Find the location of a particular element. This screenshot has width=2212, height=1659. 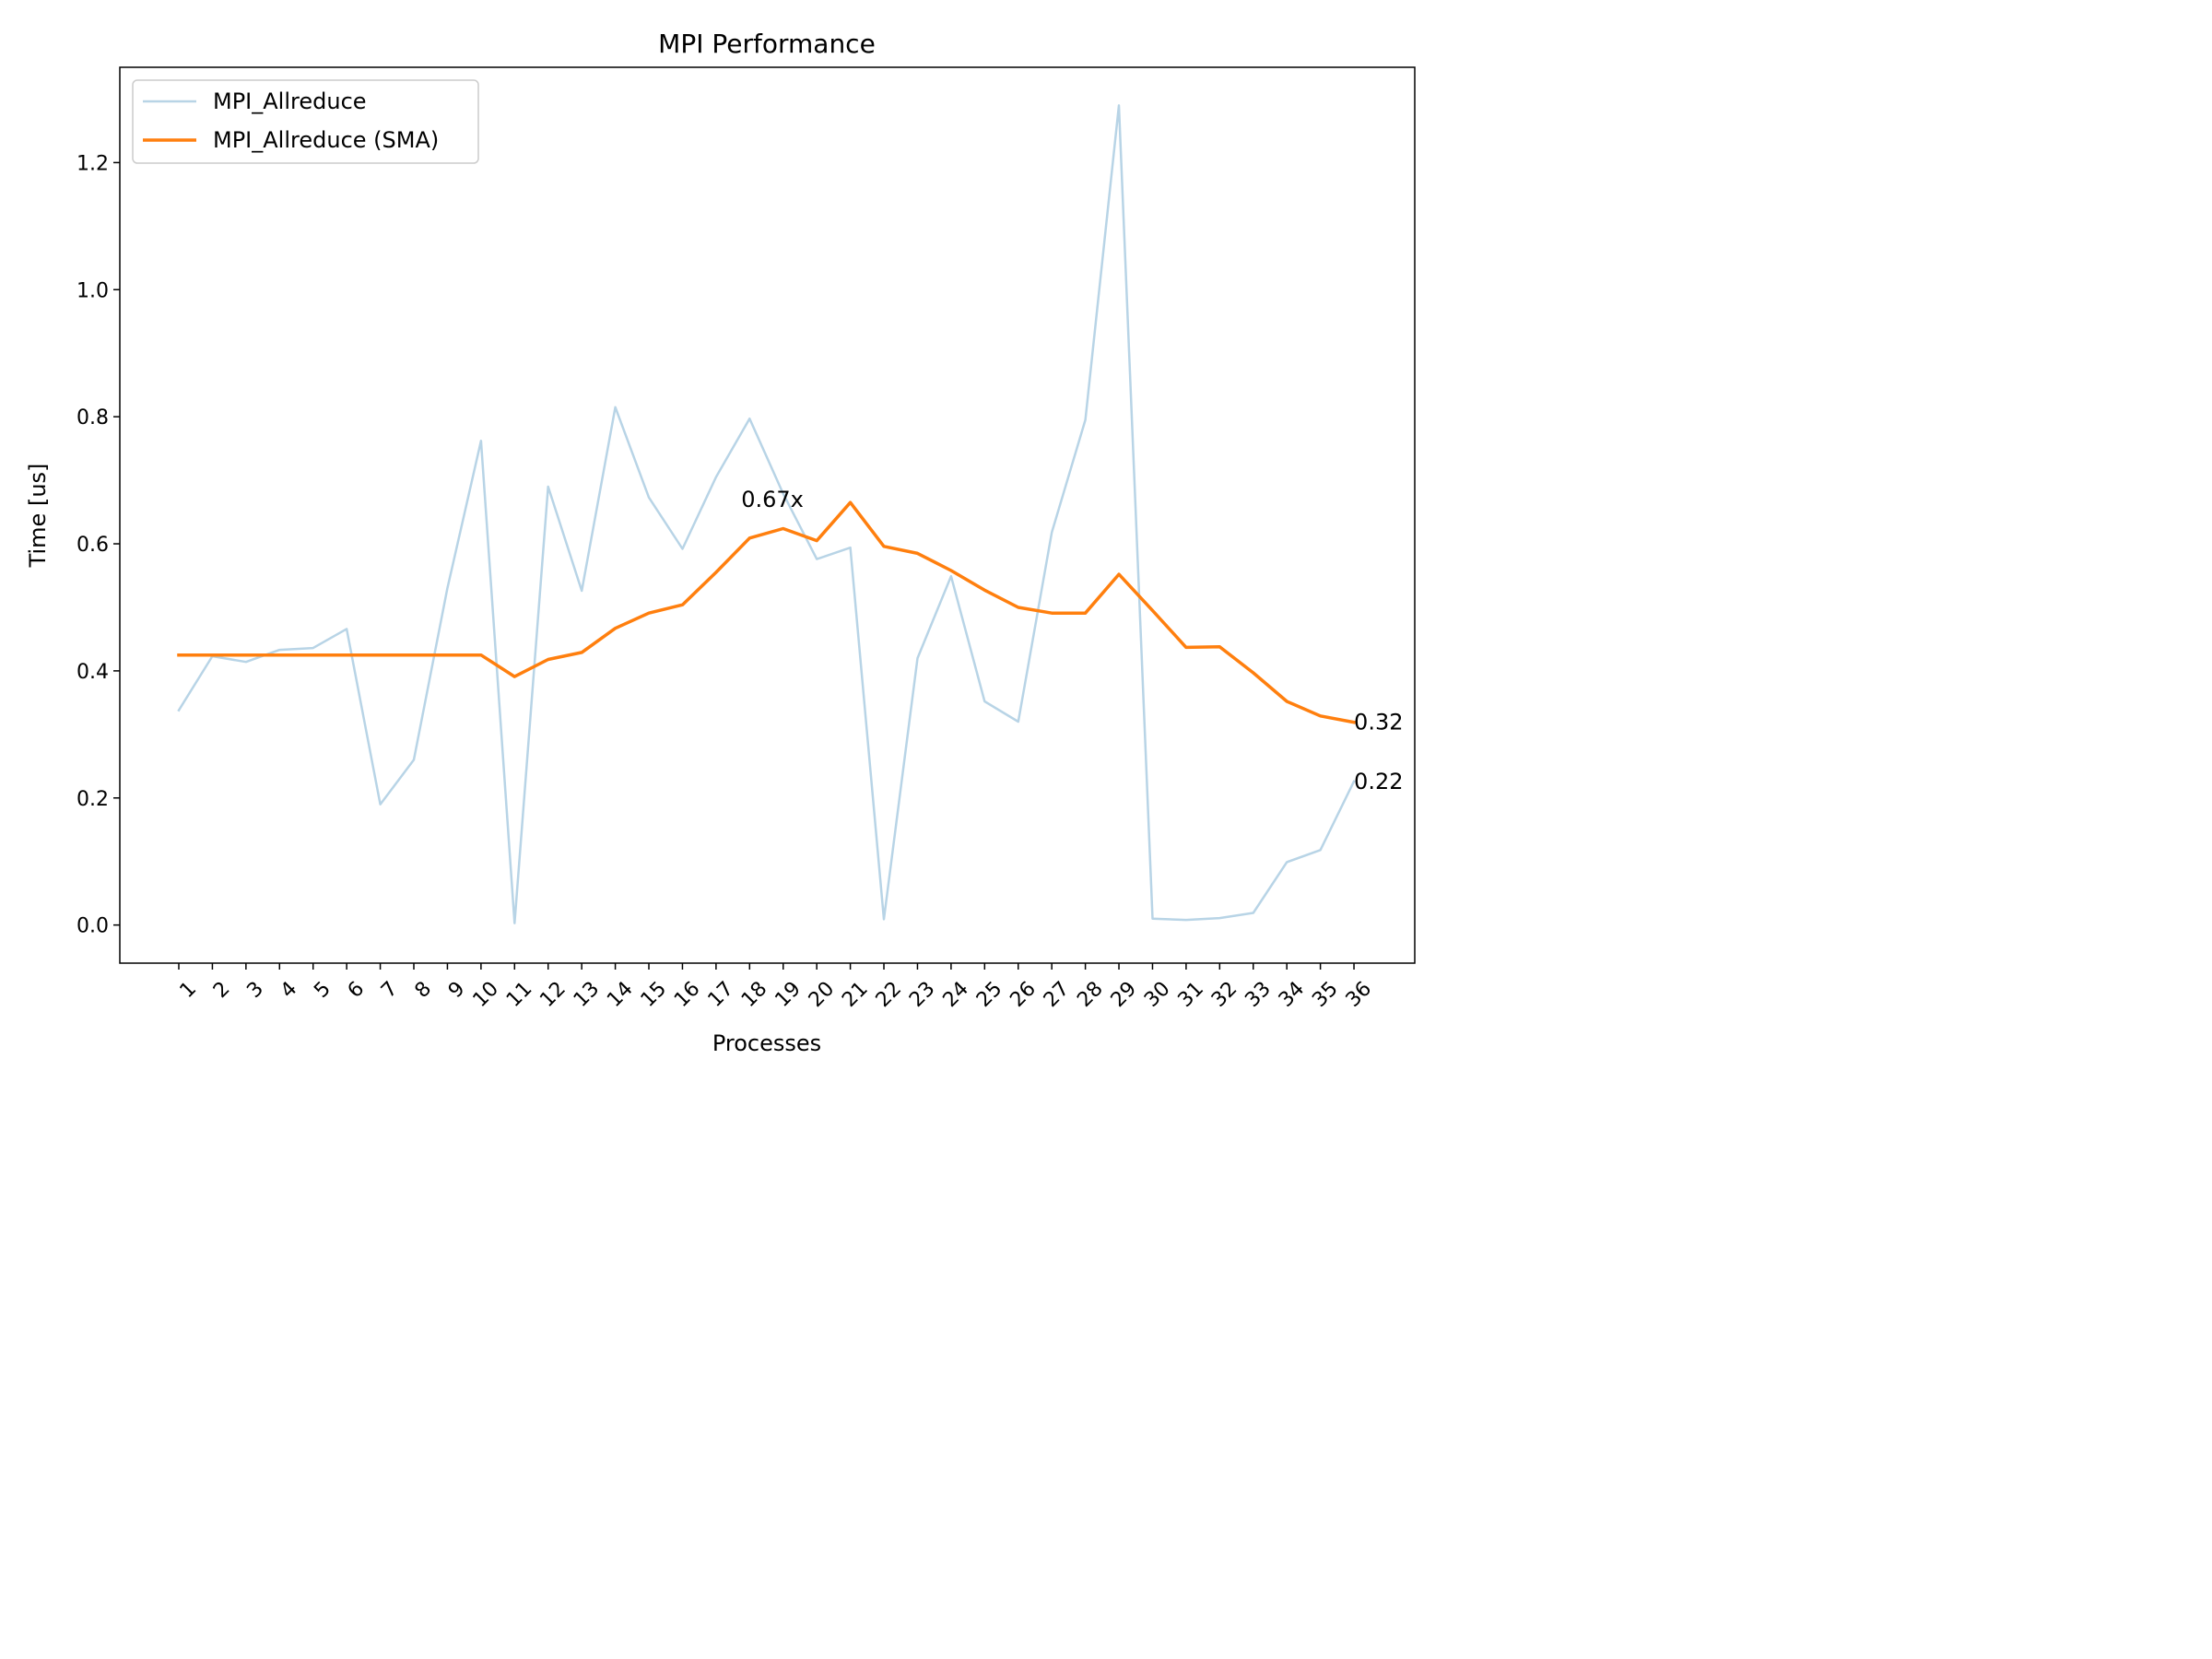

y-tick-label: 0.2 is located at coordinates (92, 799).